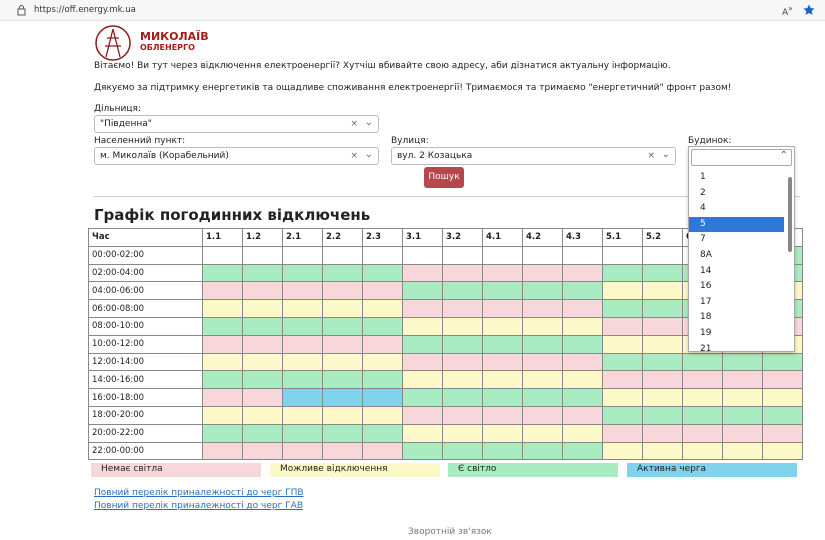  What do you see at coordinates (706, 301) in the screenshot?
I see `house-option: 17` at bounding box center [706, 301].